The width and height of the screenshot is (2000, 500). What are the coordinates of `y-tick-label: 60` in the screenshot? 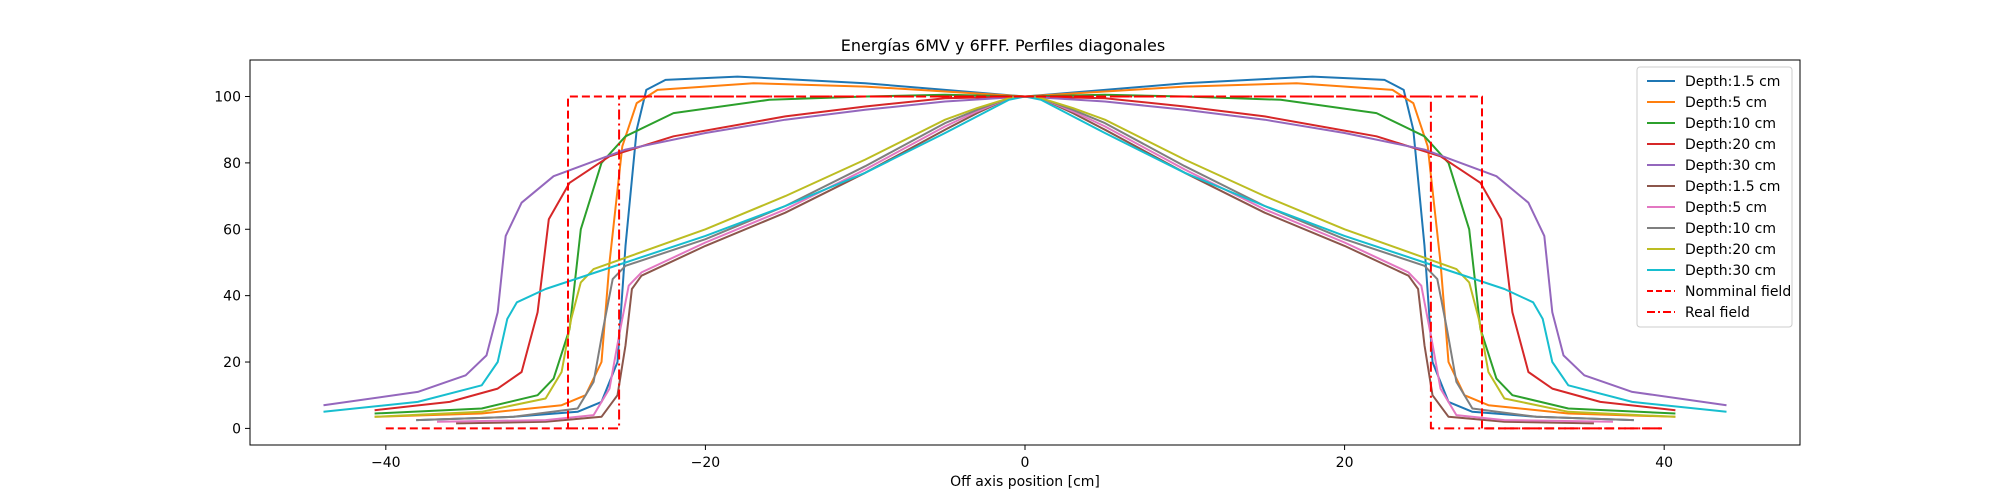 It's located at (232, 230).